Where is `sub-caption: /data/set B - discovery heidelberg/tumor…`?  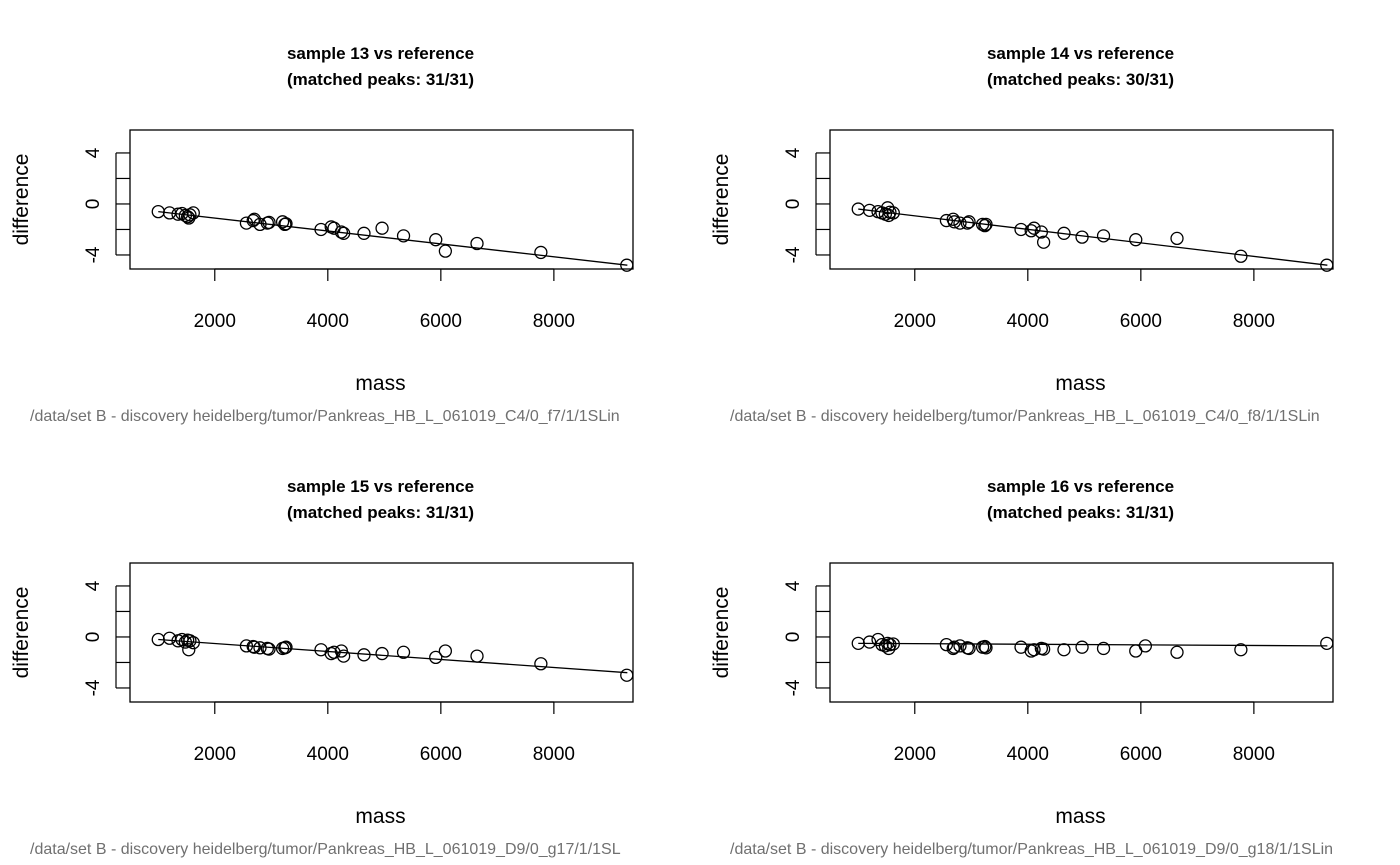 sub-caption: /data/set B - discovery heidelberg/tumor… is located at coordinates (1025, 416).